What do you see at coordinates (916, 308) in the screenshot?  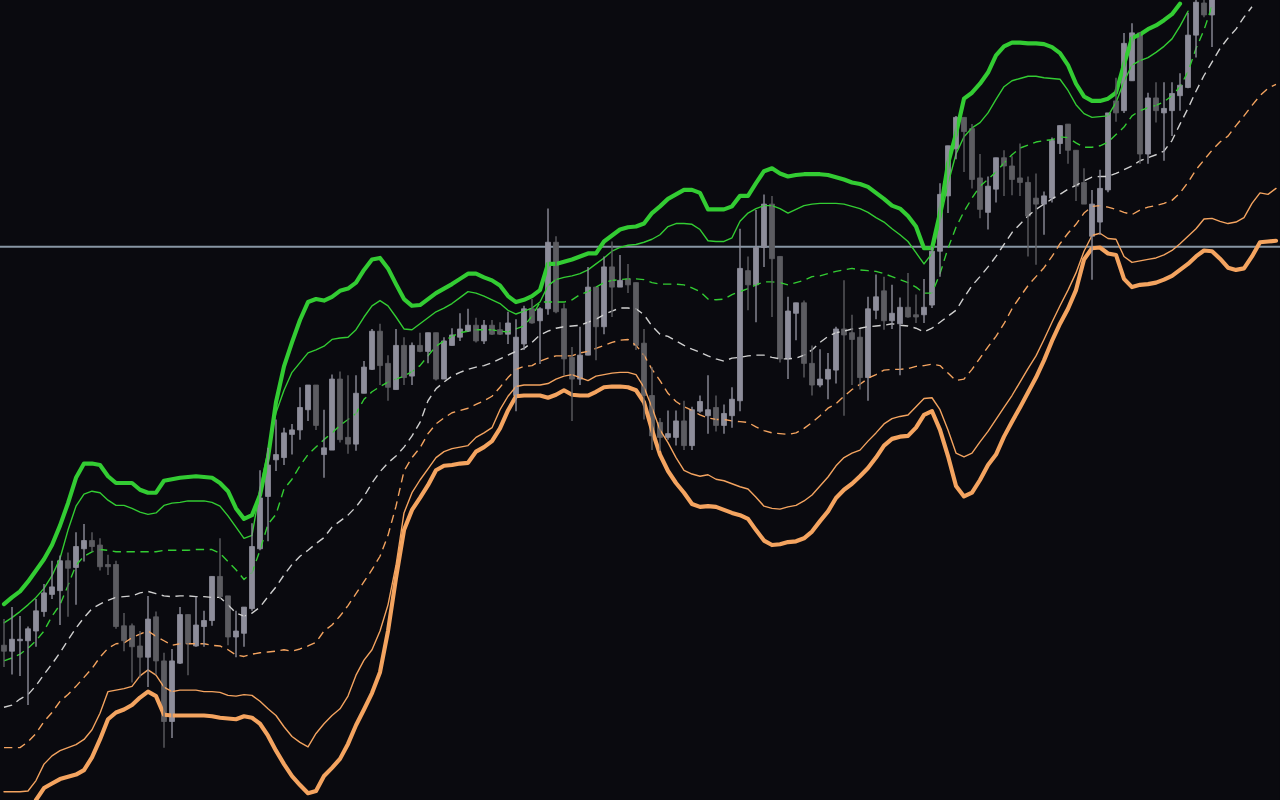 I see `candlestick` at bounding box center [916, 308].